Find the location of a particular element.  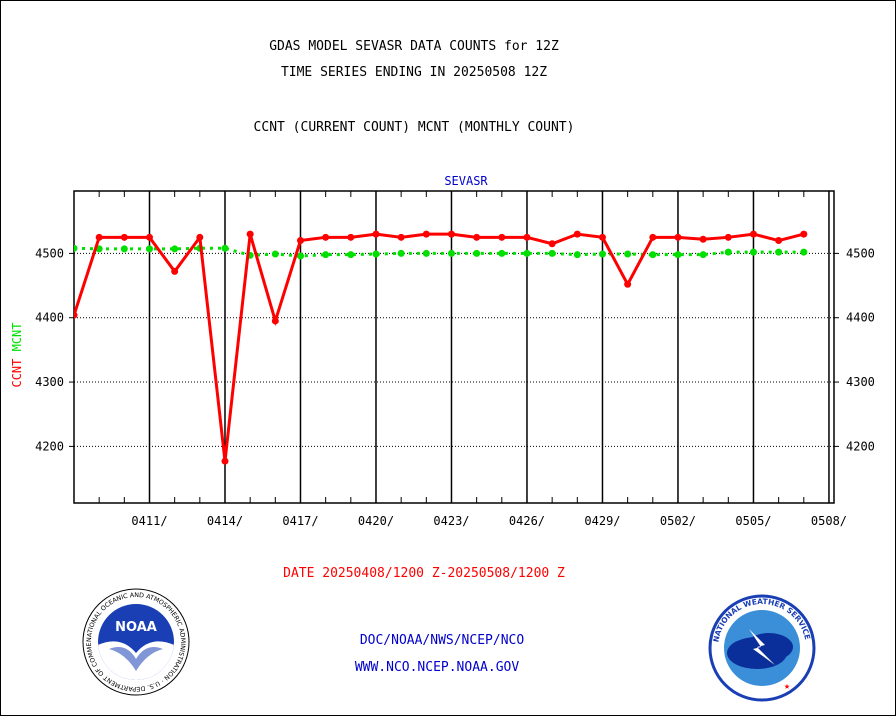

x-tick-label: 0429/ is located at coordinates (602, 521).